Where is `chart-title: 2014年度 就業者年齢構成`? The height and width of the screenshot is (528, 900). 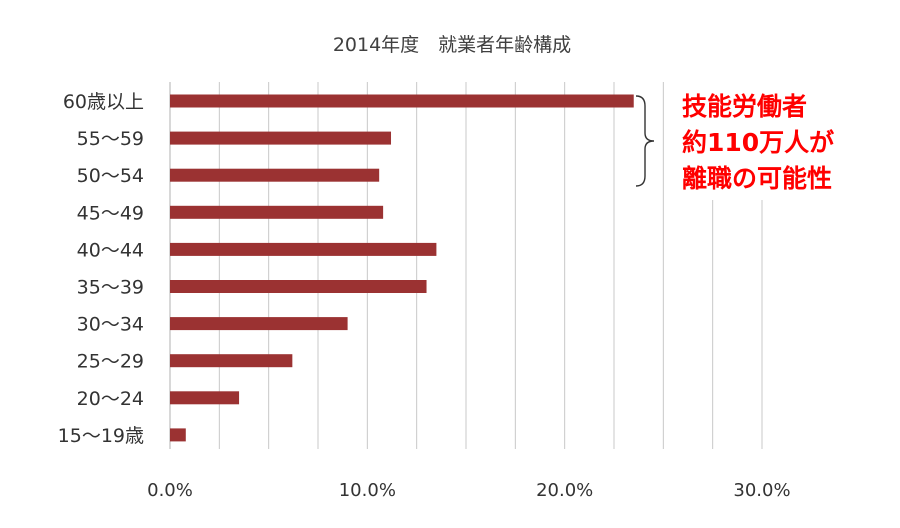
chart-title: 2014年度 就業者年齢構成 is located at coordinates (452, 45).